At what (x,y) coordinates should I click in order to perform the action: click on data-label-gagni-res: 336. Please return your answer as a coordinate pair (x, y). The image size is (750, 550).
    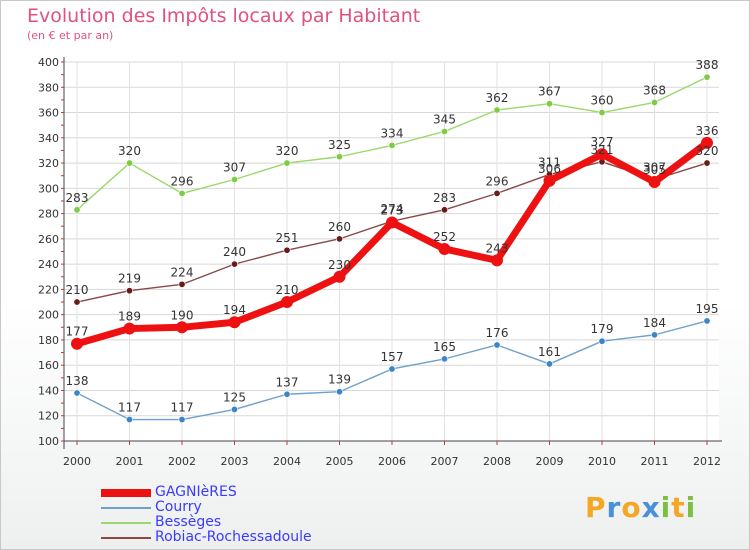
    Looking at the image, I should click on (707, 131).